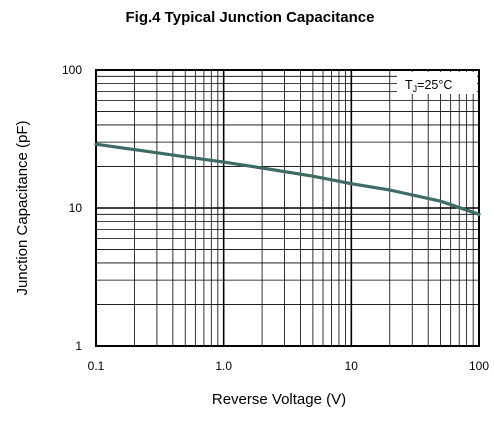 The height and width of the screenshot is (423, 494). I want to click on y-tick-label: 1, so click(78, 346).